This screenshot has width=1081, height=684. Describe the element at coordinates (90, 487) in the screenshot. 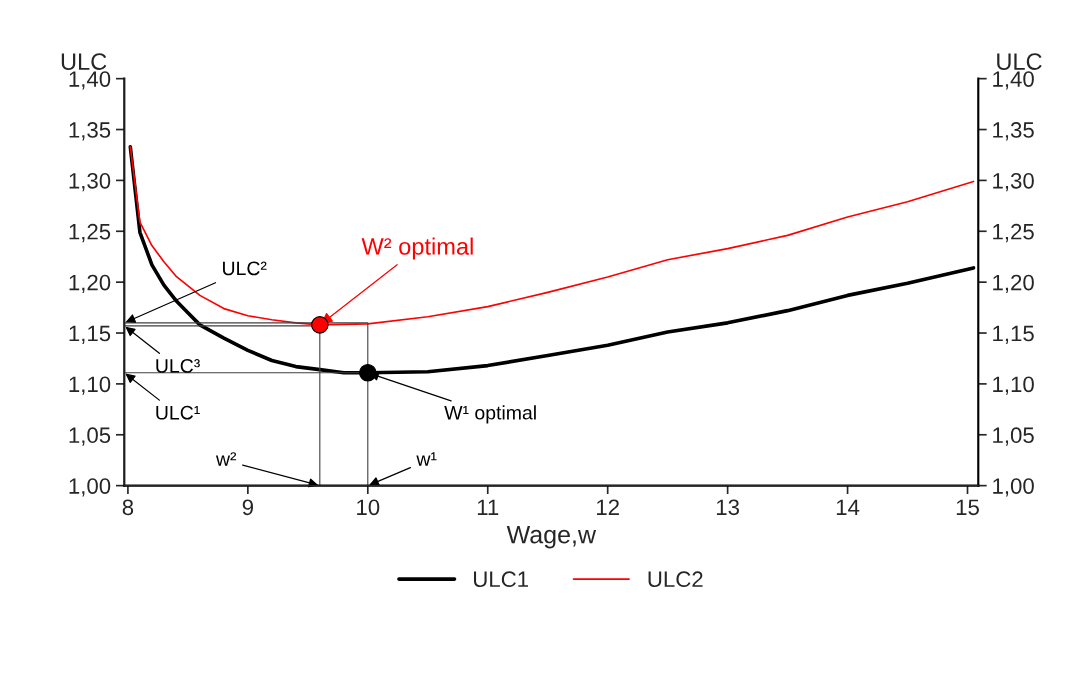

I see `y-tick-label: 1,00` at that location.